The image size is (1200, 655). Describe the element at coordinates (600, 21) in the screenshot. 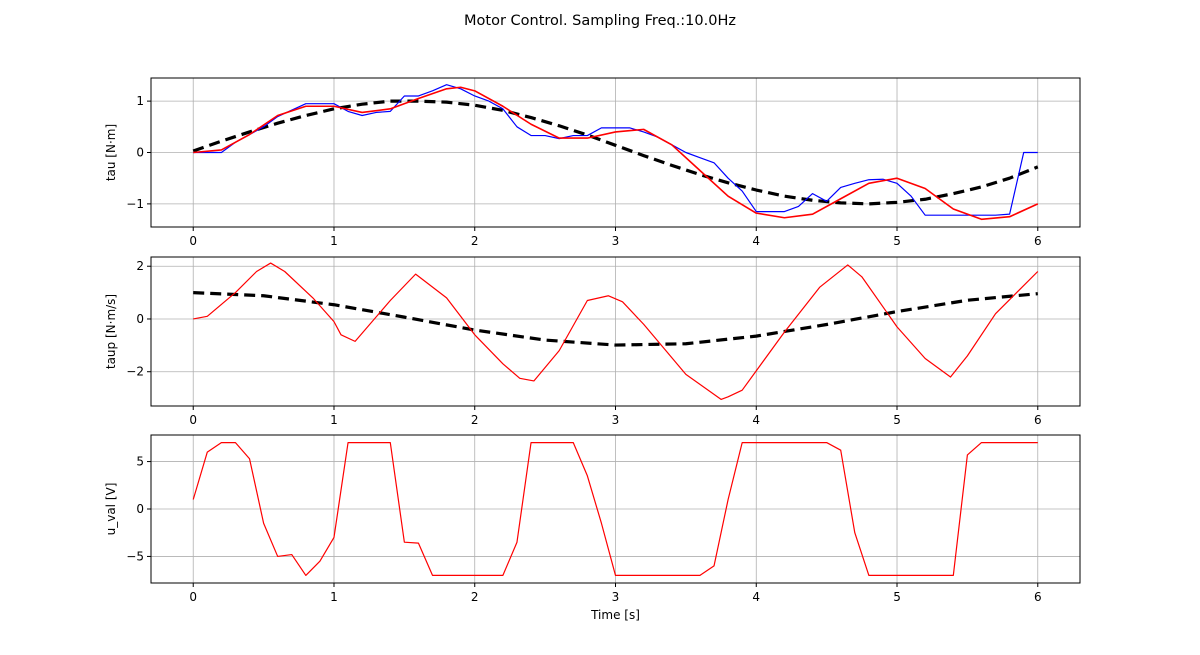

I see `figure-title: Motor Control. Sampling Freq.:10.0Hz` at that location.